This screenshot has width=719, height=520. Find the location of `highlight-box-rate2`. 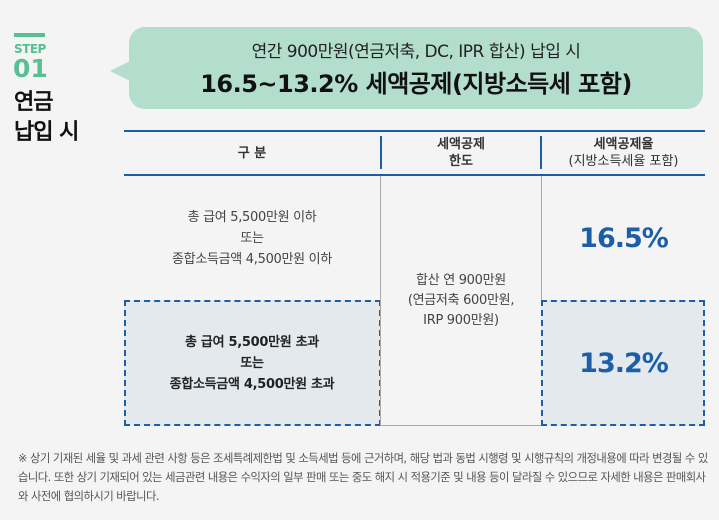

highlight-box-rate2 is located at coordinates (623, 363).